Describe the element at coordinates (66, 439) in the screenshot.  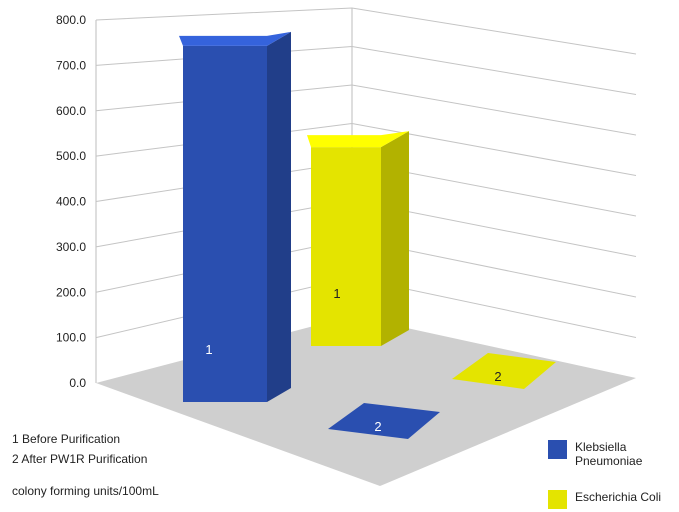
I see `note-before: 1 Before Purification` at that location.